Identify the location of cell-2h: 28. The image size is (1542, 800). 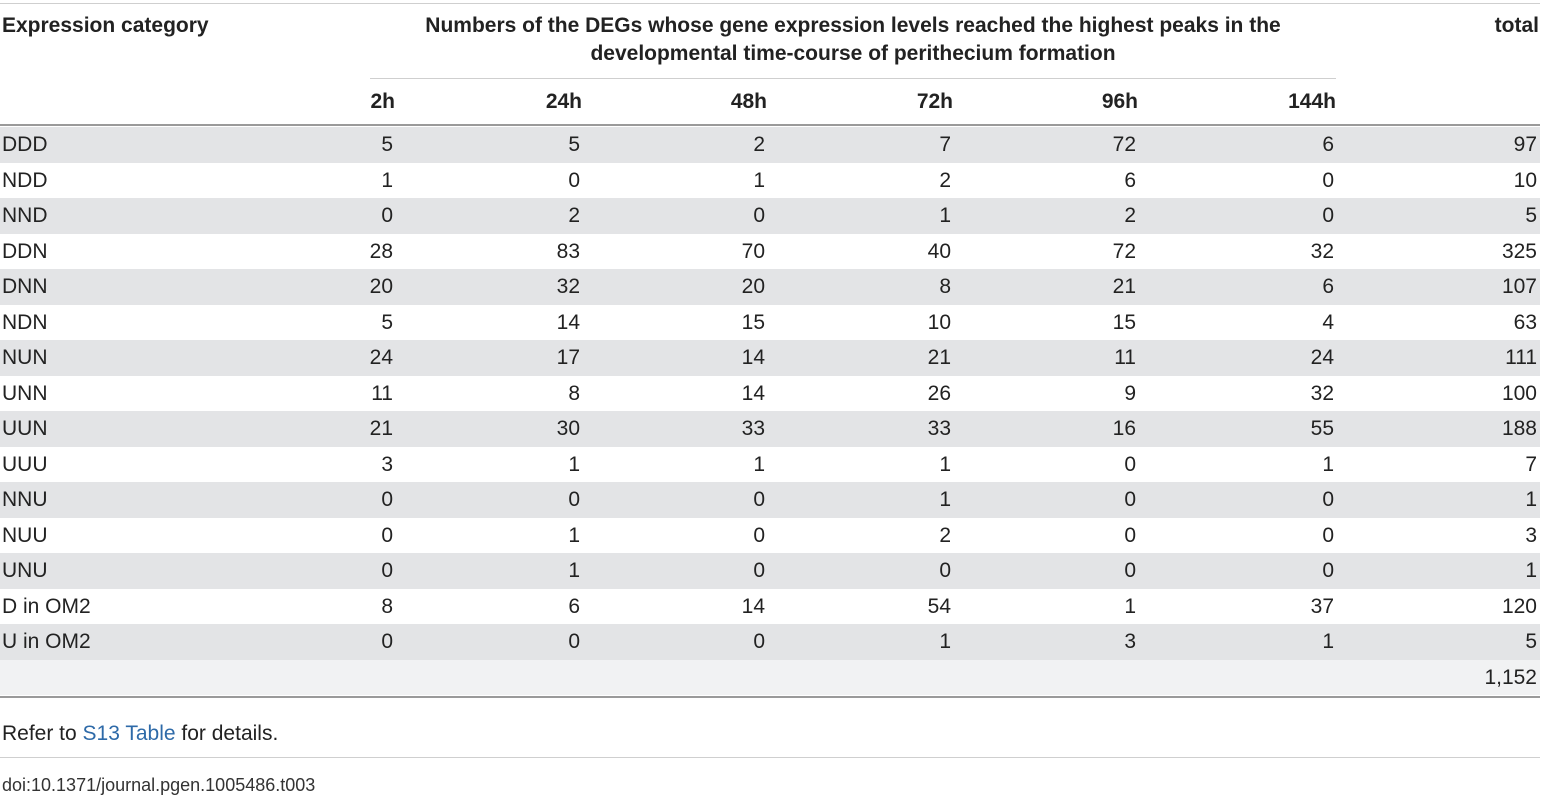
(381, 251).